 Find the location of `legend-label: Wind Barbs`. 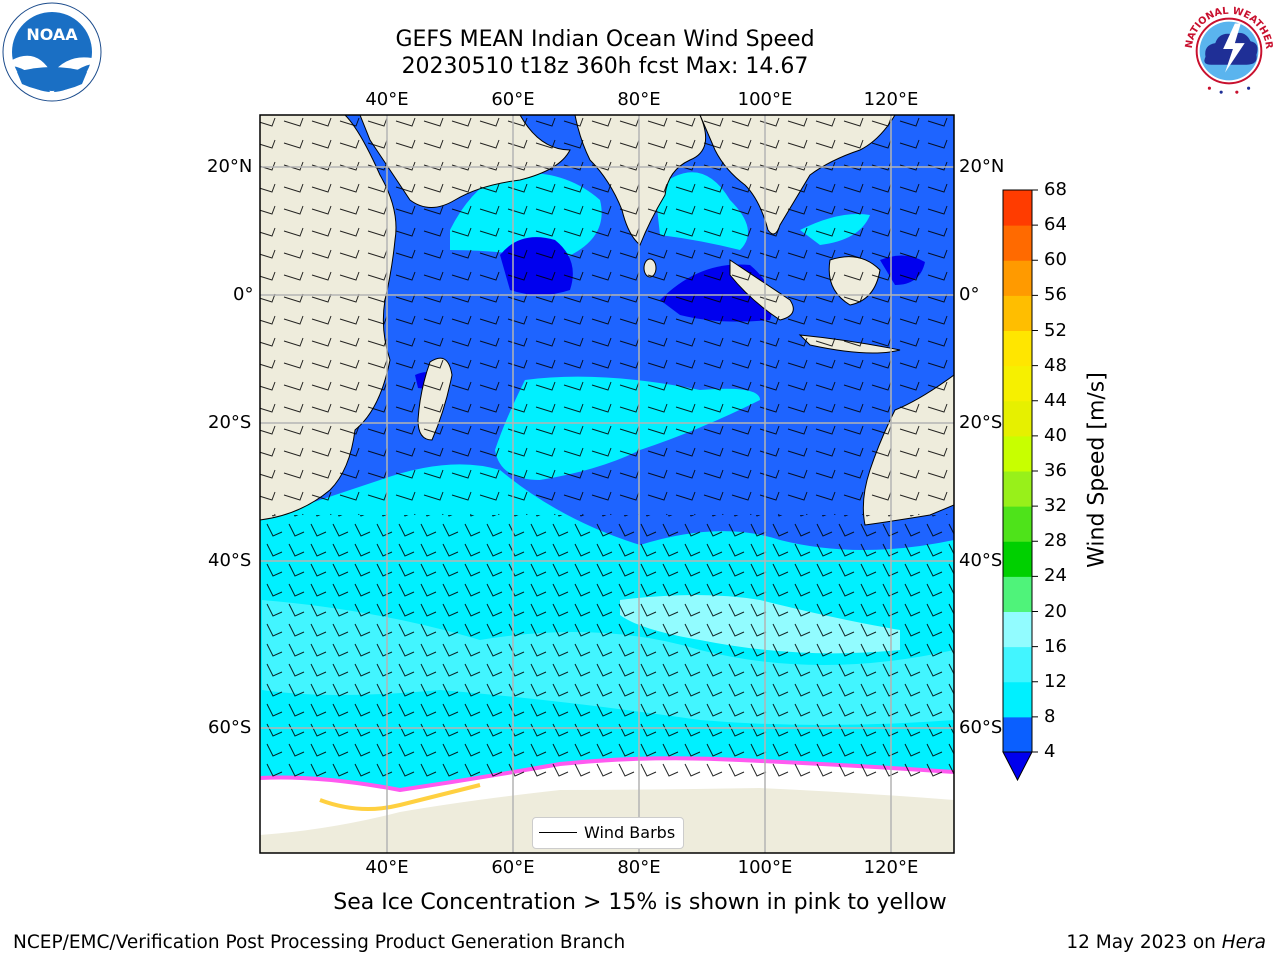

legend-label: Wind Barbs is located at coordinates (630, 832).